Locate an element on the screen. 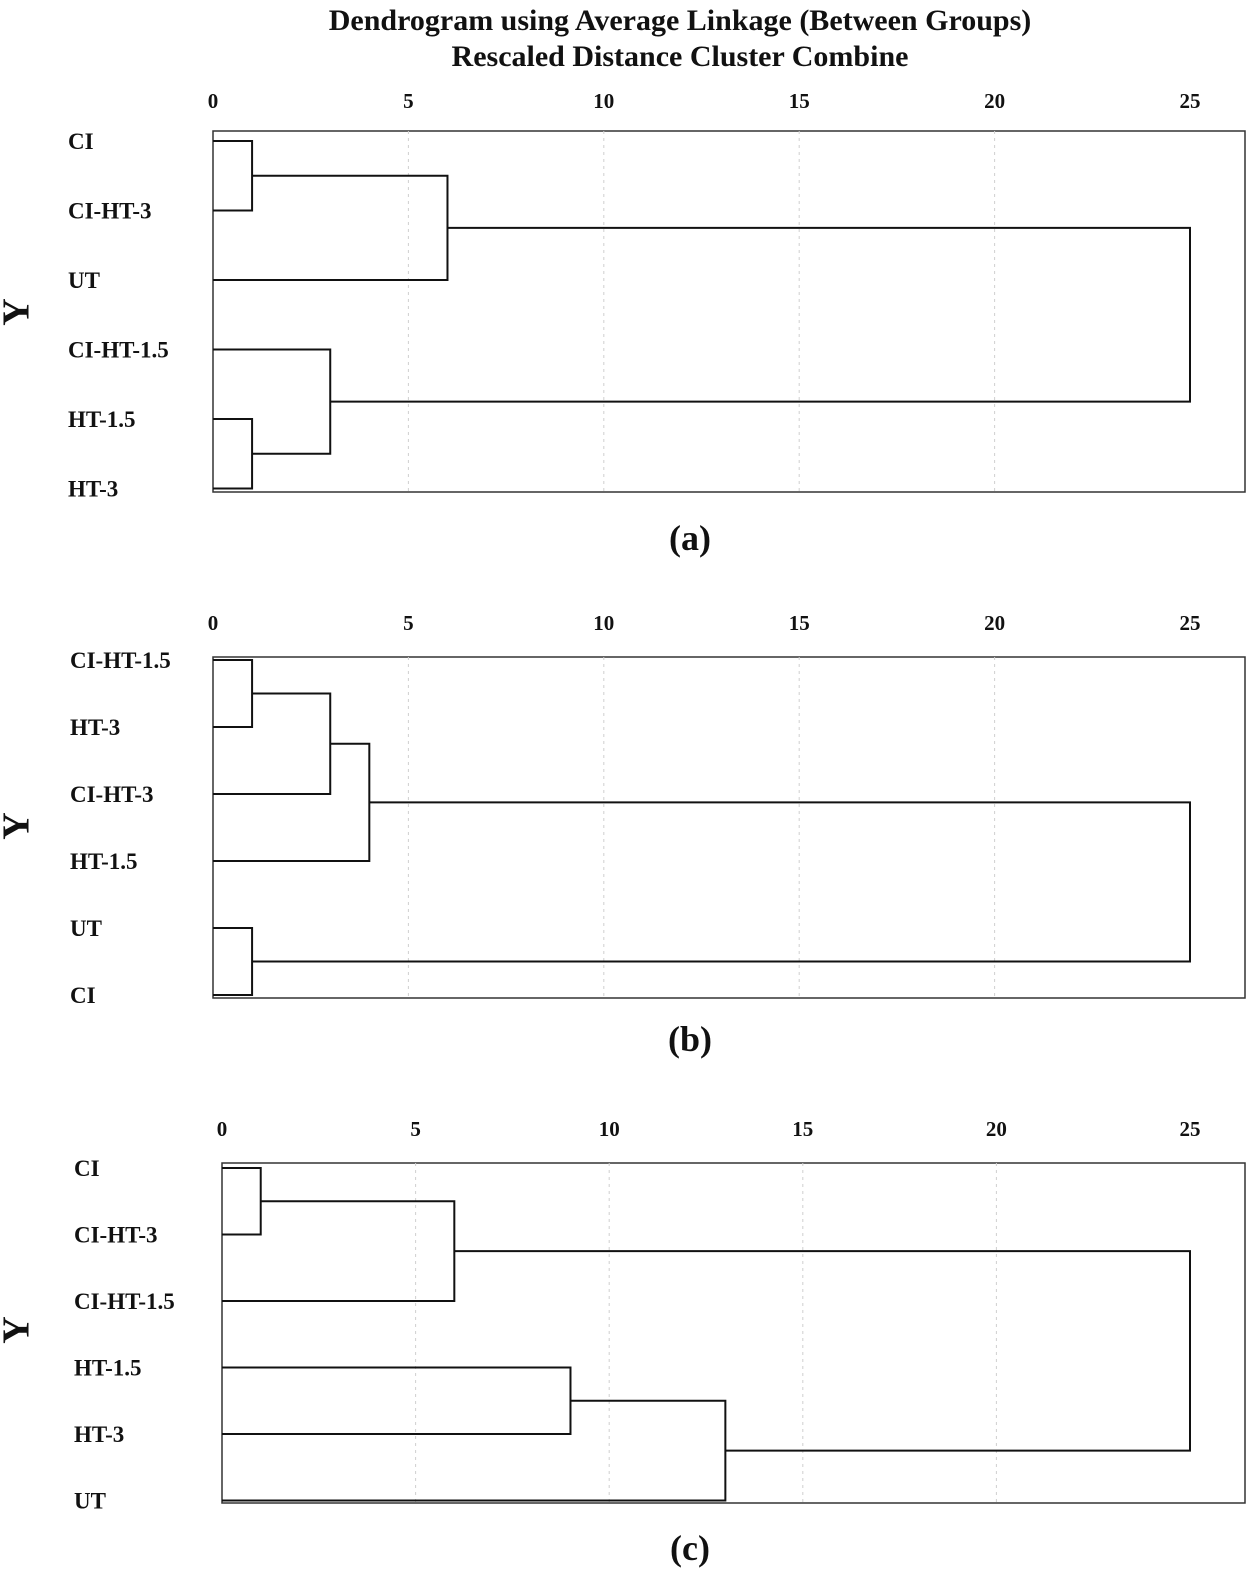 The image size is (1255, 1573). panel-label: (b) is located at coordinates (690, 1039).